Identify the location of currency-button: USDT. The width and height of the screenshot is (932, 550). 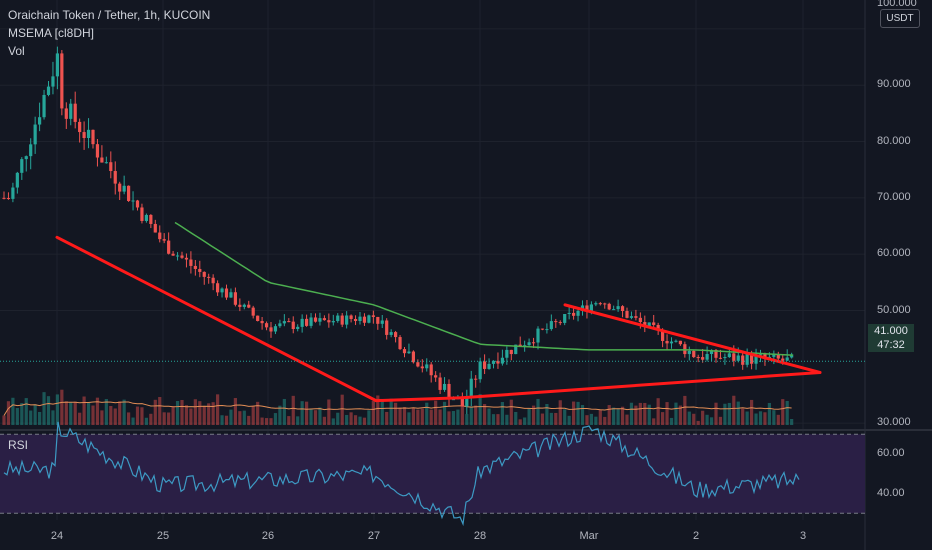
(900, 18).